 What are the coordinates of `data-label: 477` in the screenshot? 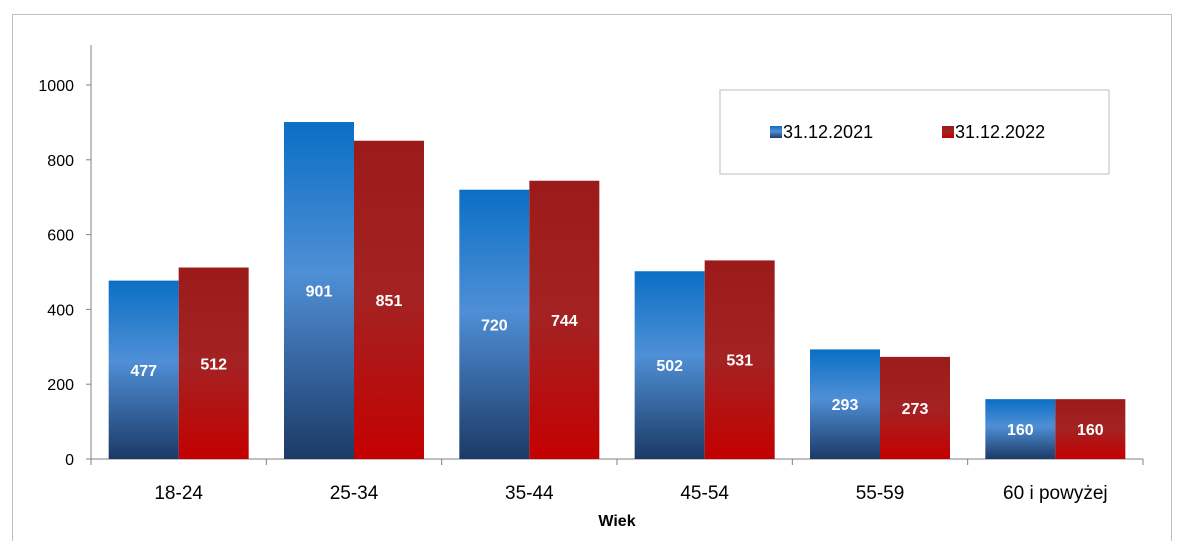 It's located at (143, 371).